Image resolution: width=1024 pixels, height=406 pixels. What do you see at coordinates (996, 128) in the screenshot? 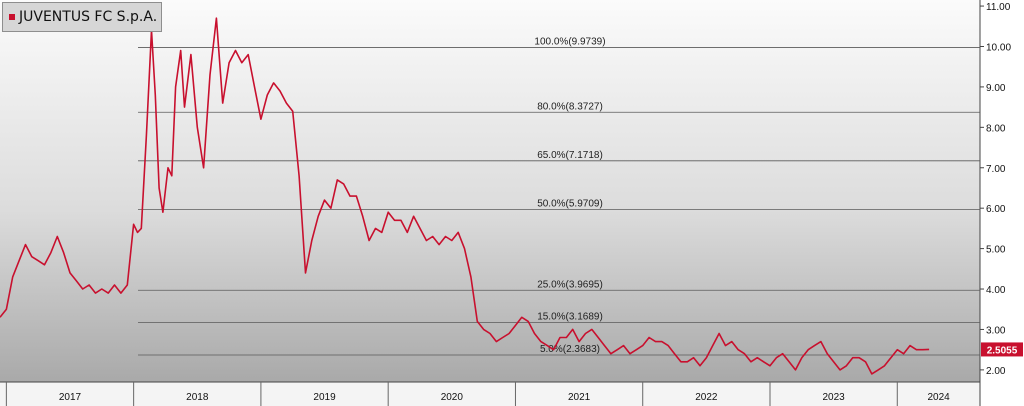
I see `y-tick-label: 8.00` at bounding box center [996, 128].